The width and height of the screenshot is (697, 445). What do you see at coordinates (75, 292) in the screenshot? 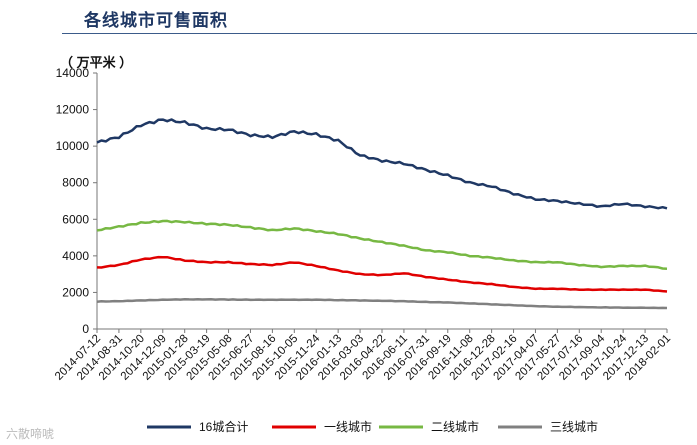
I see `y-tick-label: 2000` at bounding box center [75, 292].